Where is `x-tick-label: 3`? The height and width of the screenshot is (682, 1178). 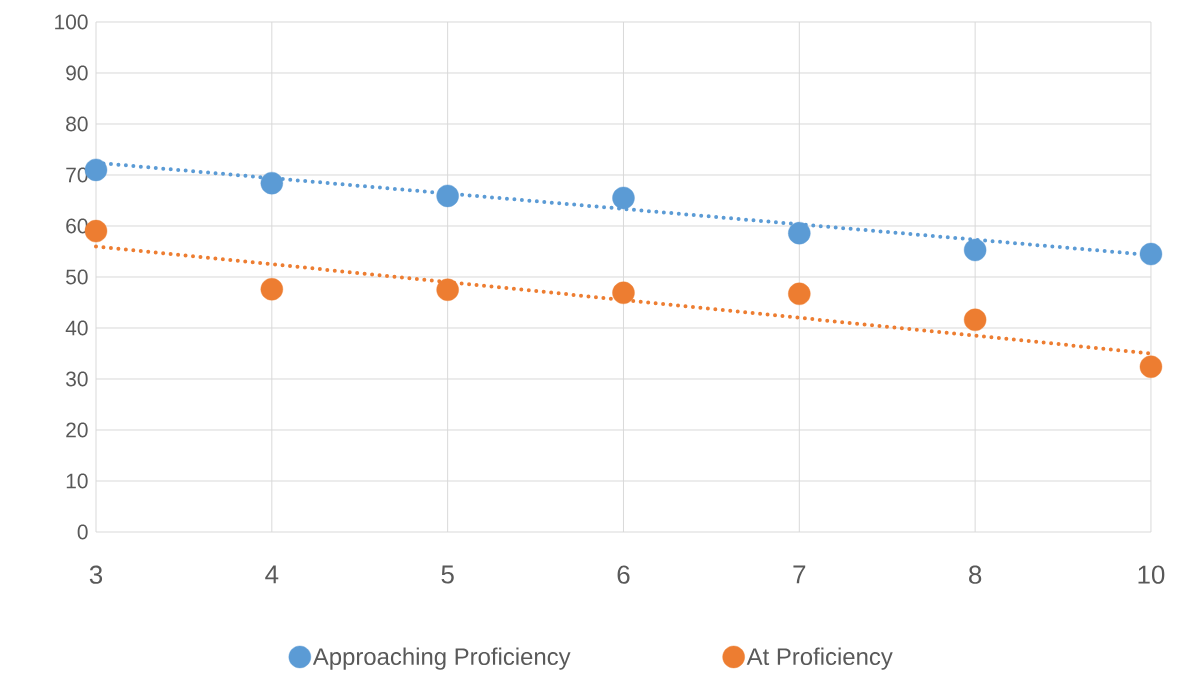 x-tick-label: 3 is located at coordinates (96, 574).